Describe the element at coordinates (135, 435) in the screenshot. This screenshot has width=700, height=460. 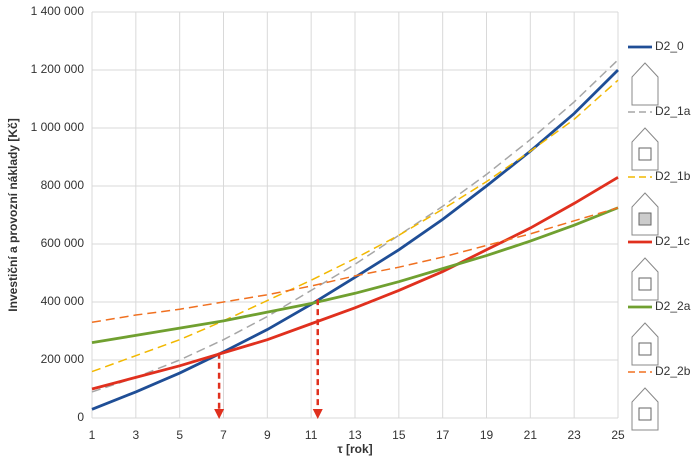
I see `x-tick-label: 3` at that location.